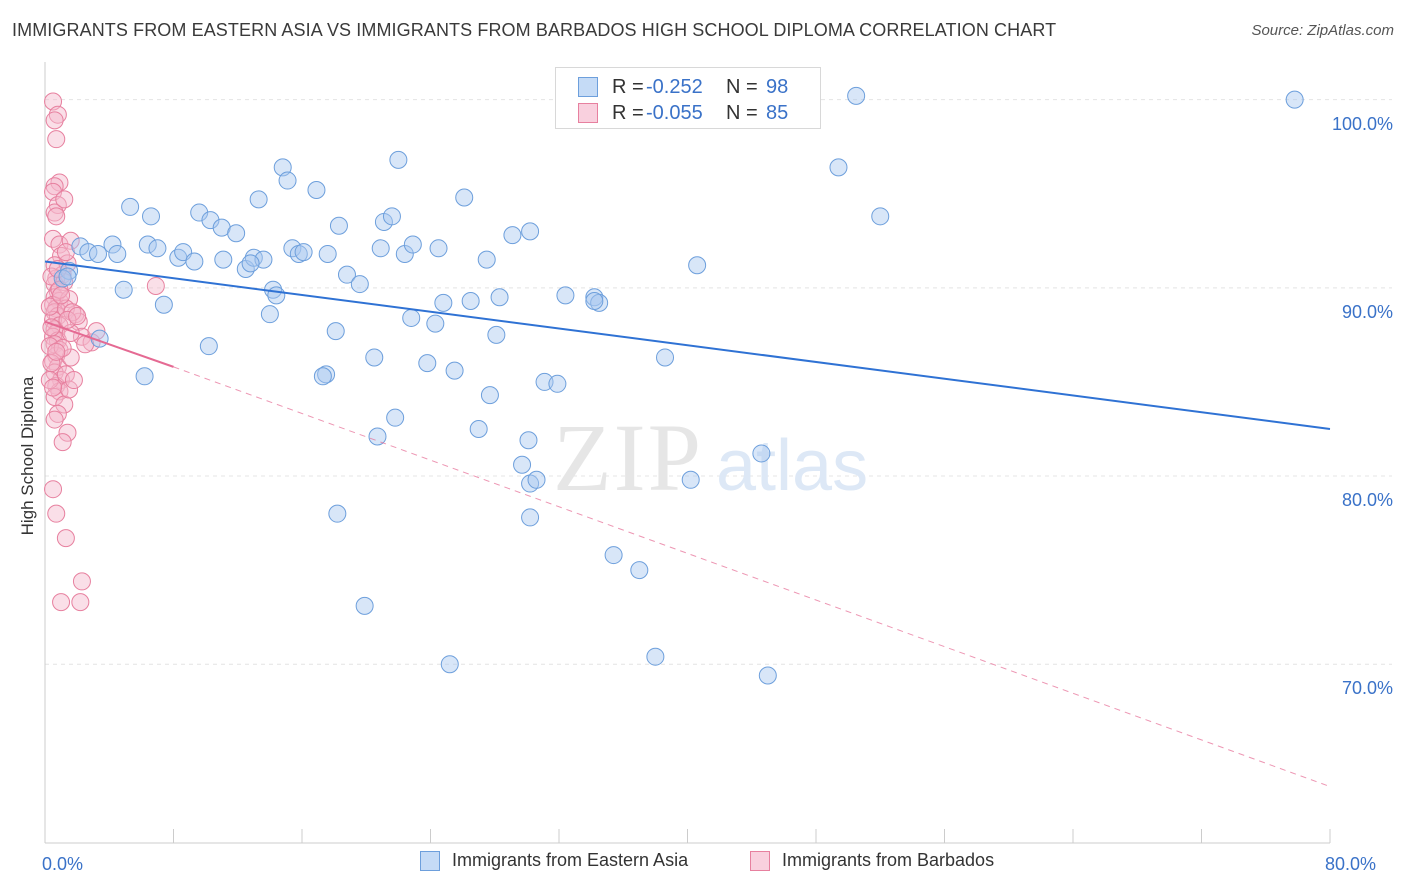  Describe the element at coordinates (63, 864) in the screenshot. I see `x-tick-min: 0.0%` at that location.